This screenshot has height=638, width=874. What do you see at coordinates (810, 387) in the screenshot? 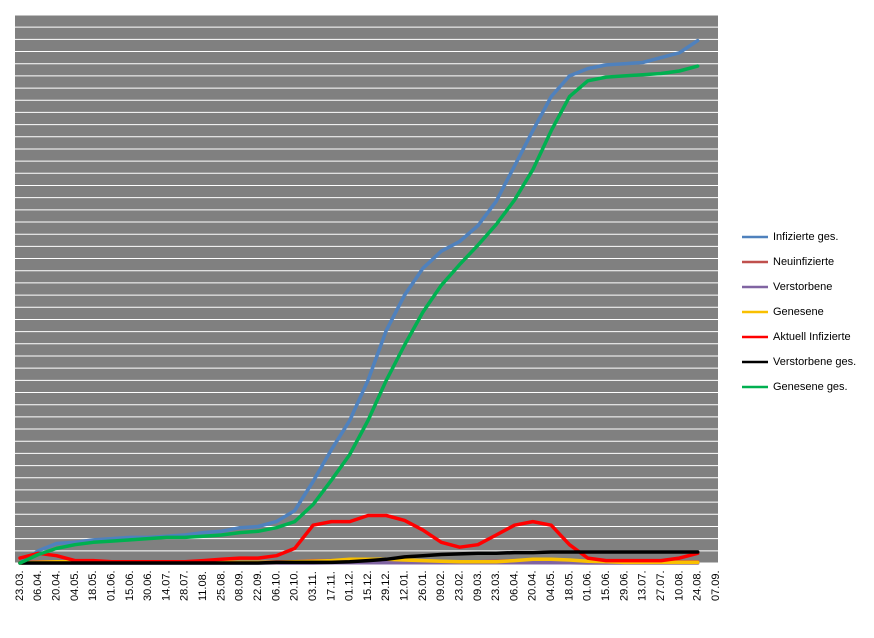
I see `legend-label: Genesene ges.` at bounding box center [810, 387].